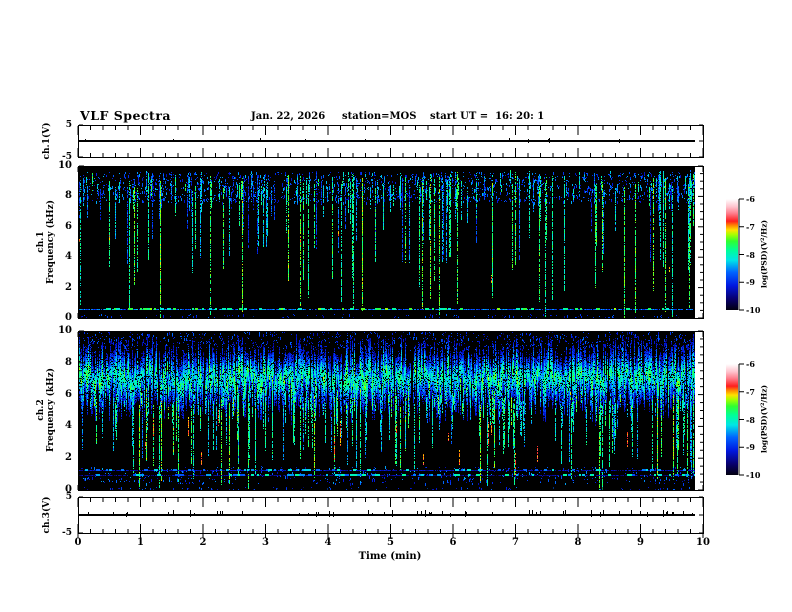  I want to click on x-tick-label: 6, so click(453, 542).